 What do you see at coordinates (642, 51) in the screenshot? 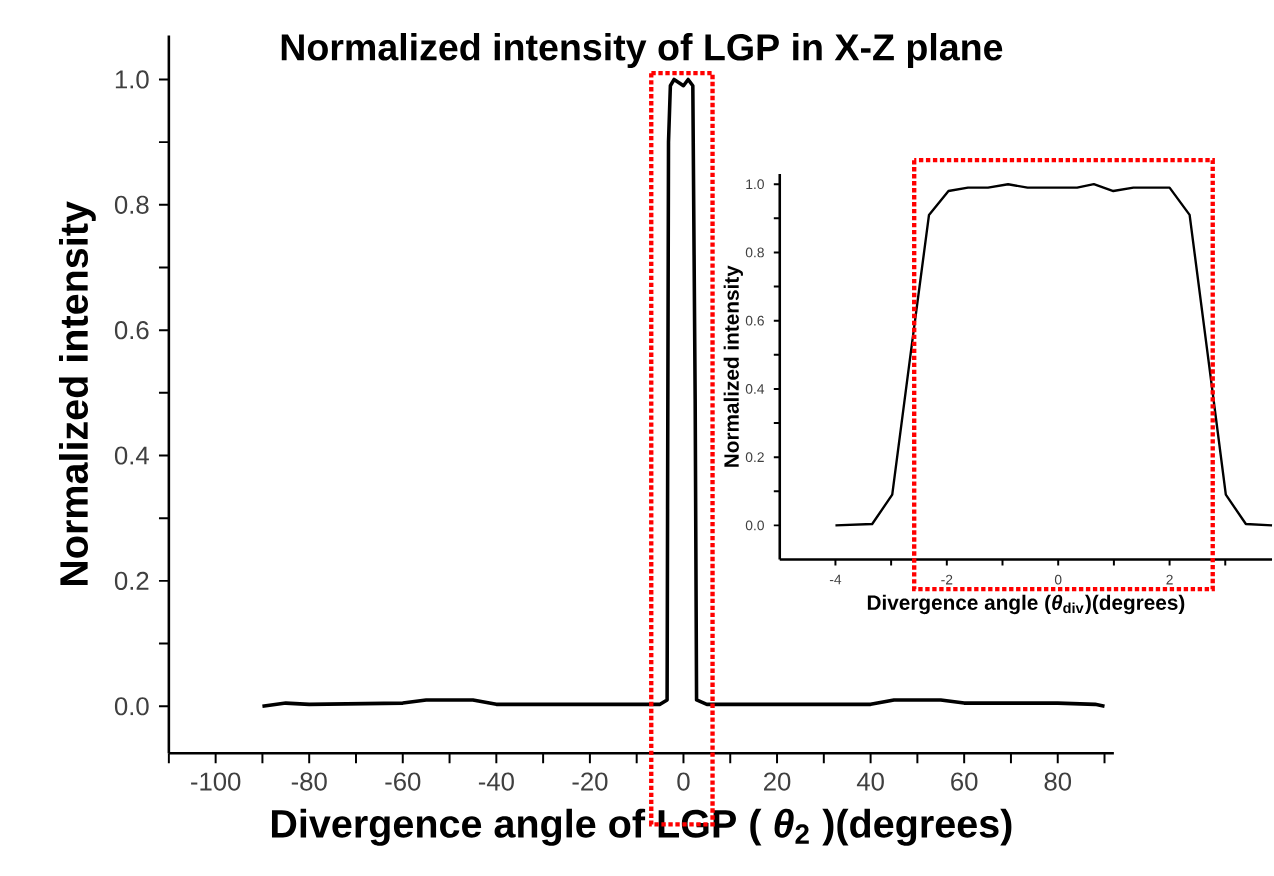
I see `chart-title: Normalized intensity of LGP in X-Z plane` at bounding box center [642, 51].